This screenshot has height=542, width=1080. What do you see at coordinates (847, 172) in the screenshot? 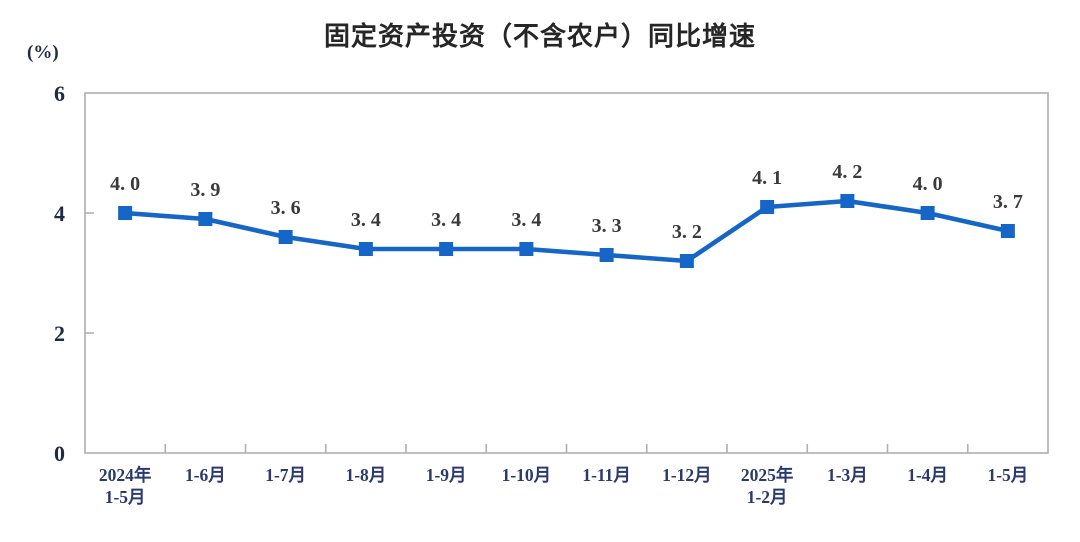
I see `data-point-label: 4. 2` at bounding box center [847, 172].